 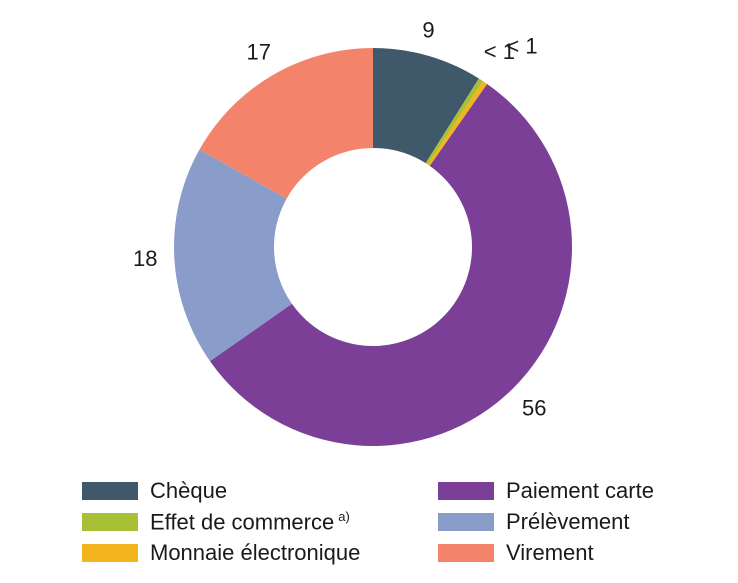 What do you see at coordinates (550, 552) in the screenshot?
I see `legend-label-virement: Virement` at bounding box center [550, 552].